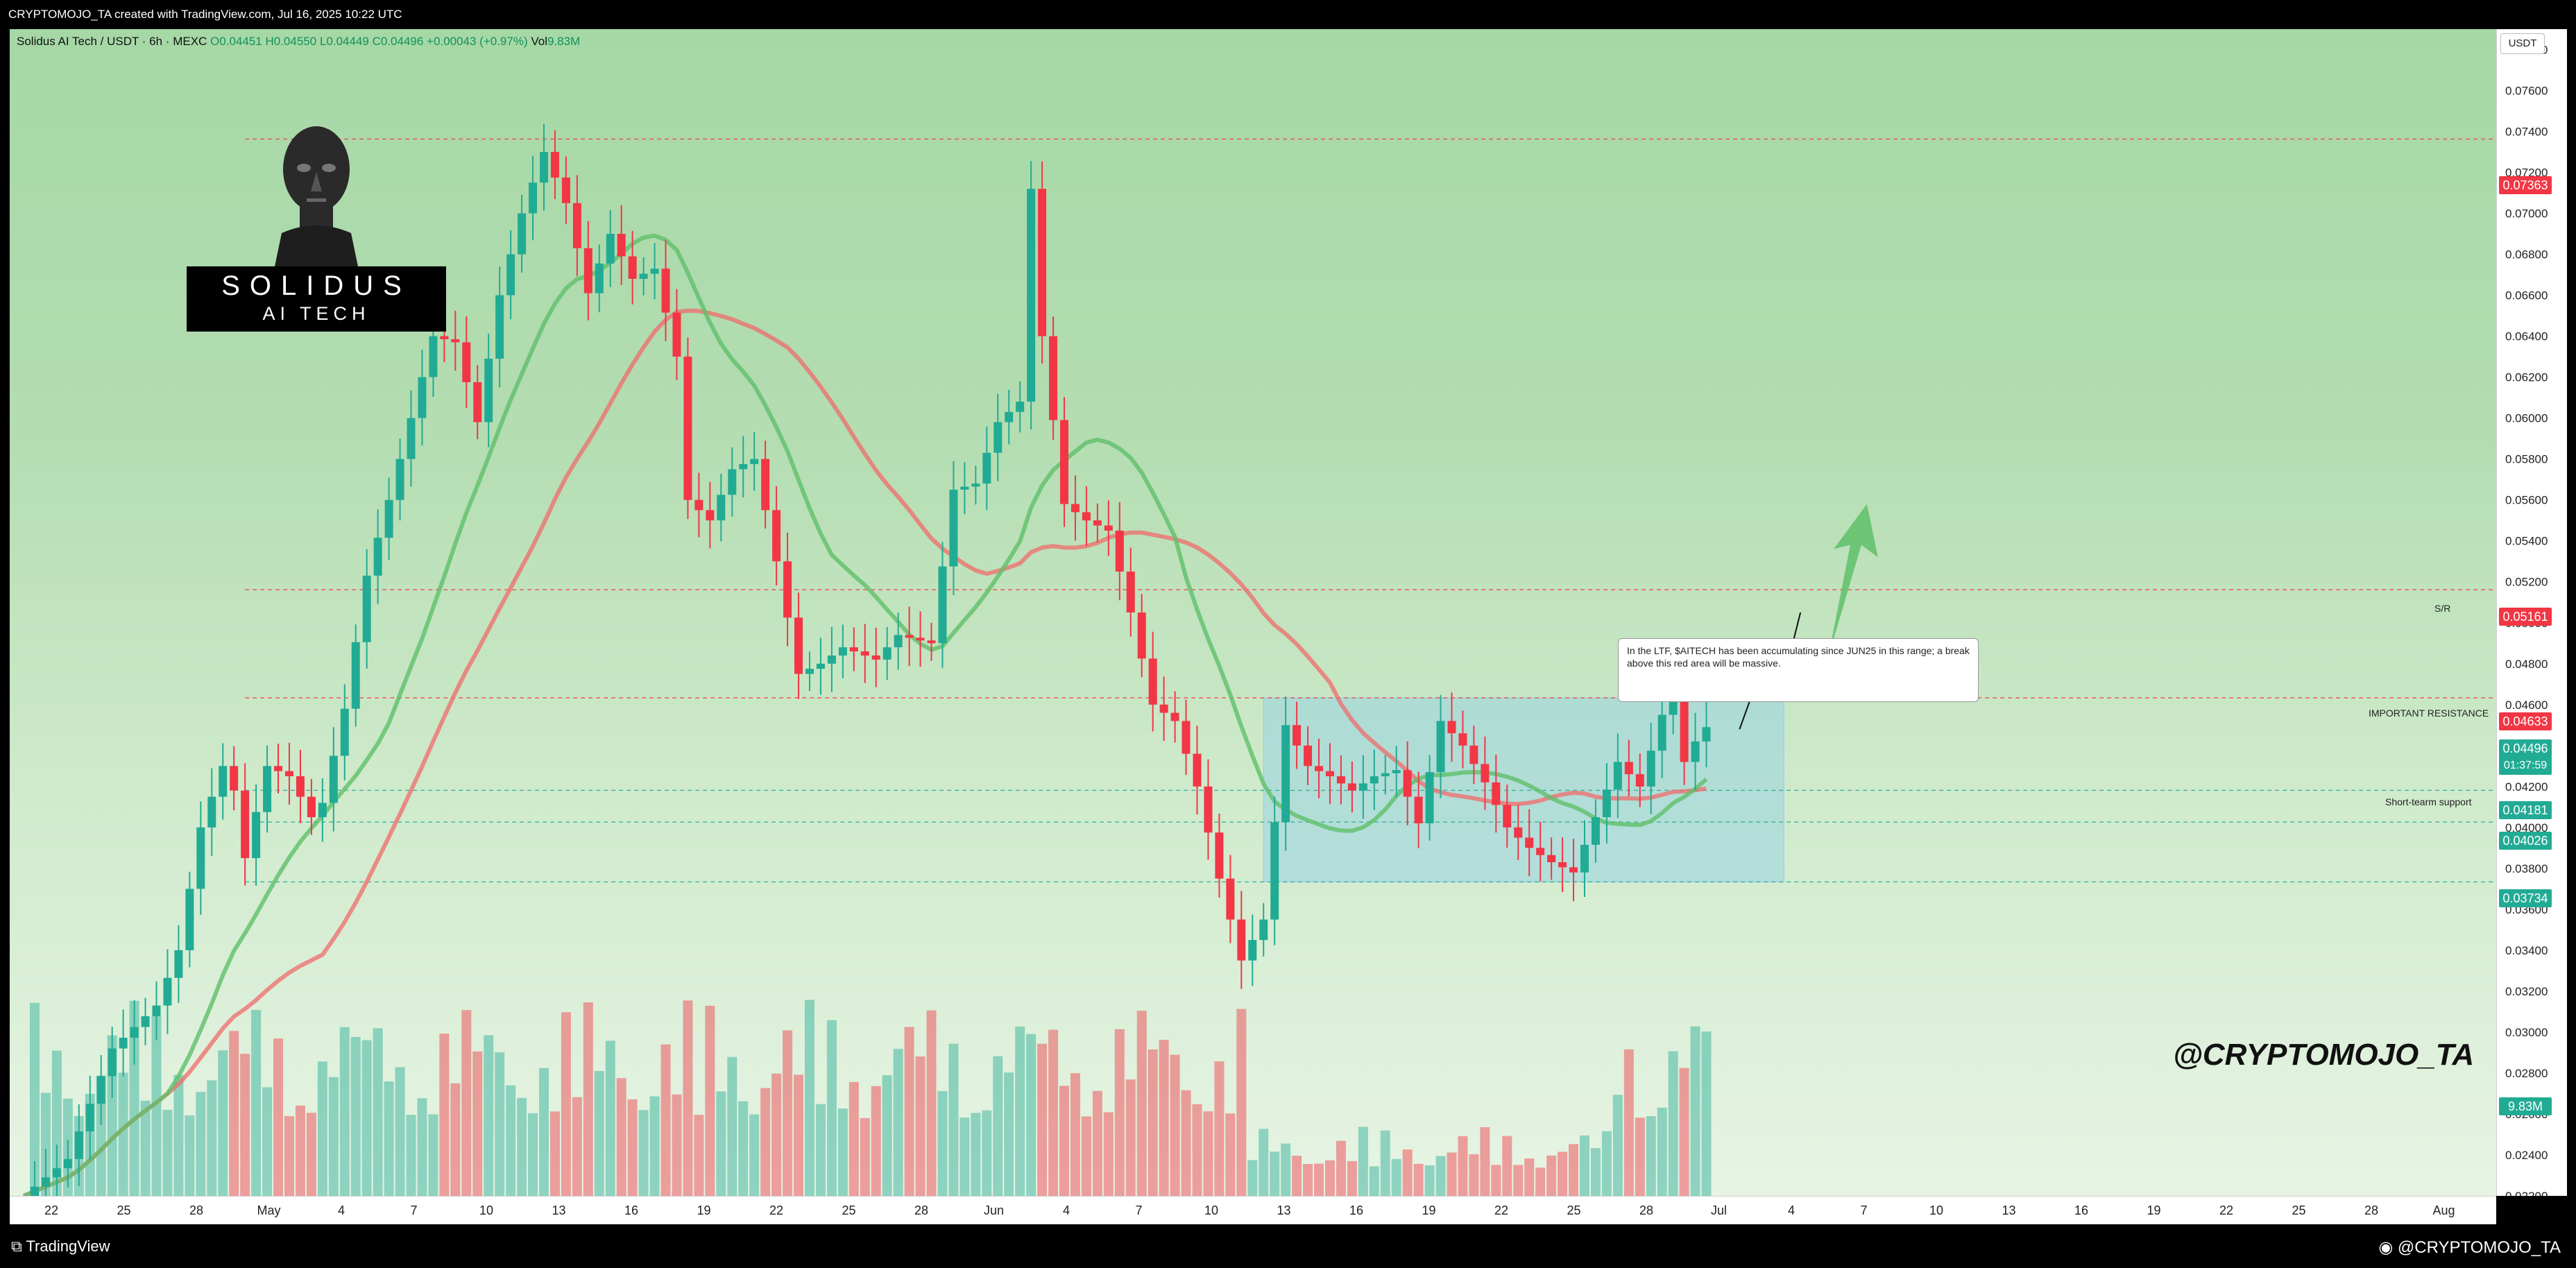 The image size is (2576, 1268). Describe the element at coordinates (2526, 1032) in the screenshot. I see `y-tick-label: 0.03000` at that location.